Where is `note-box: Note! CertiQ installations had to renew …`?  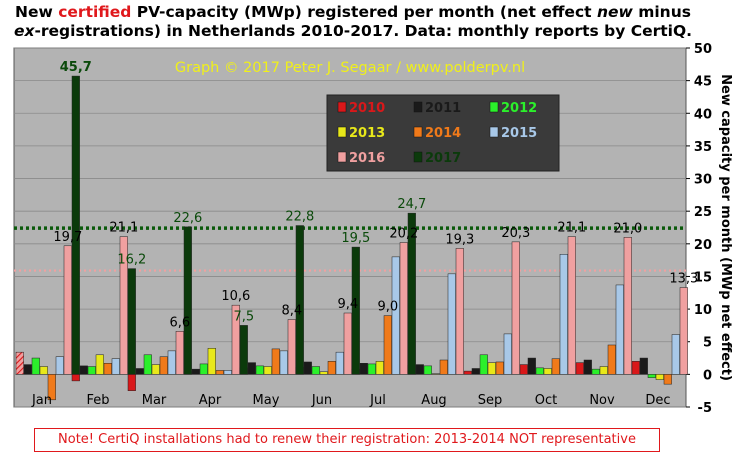 note-box: Note! CertiQ installations had to renew … is located at coordinates (347, 440).